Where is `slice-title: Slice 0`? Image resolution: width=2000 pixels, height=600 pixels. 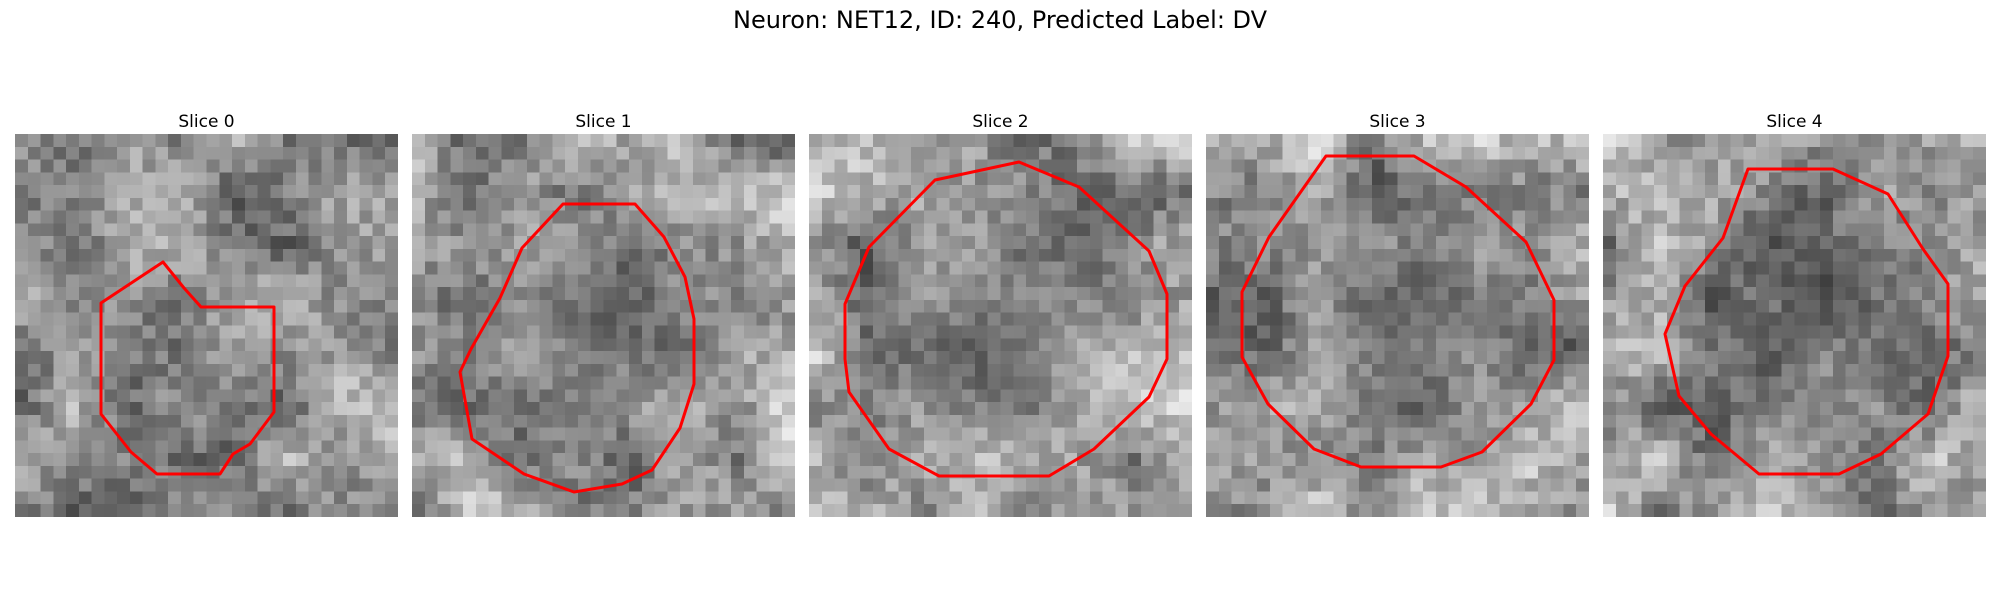
slice-title: Slice 0 is located at coordinates (206, 122).